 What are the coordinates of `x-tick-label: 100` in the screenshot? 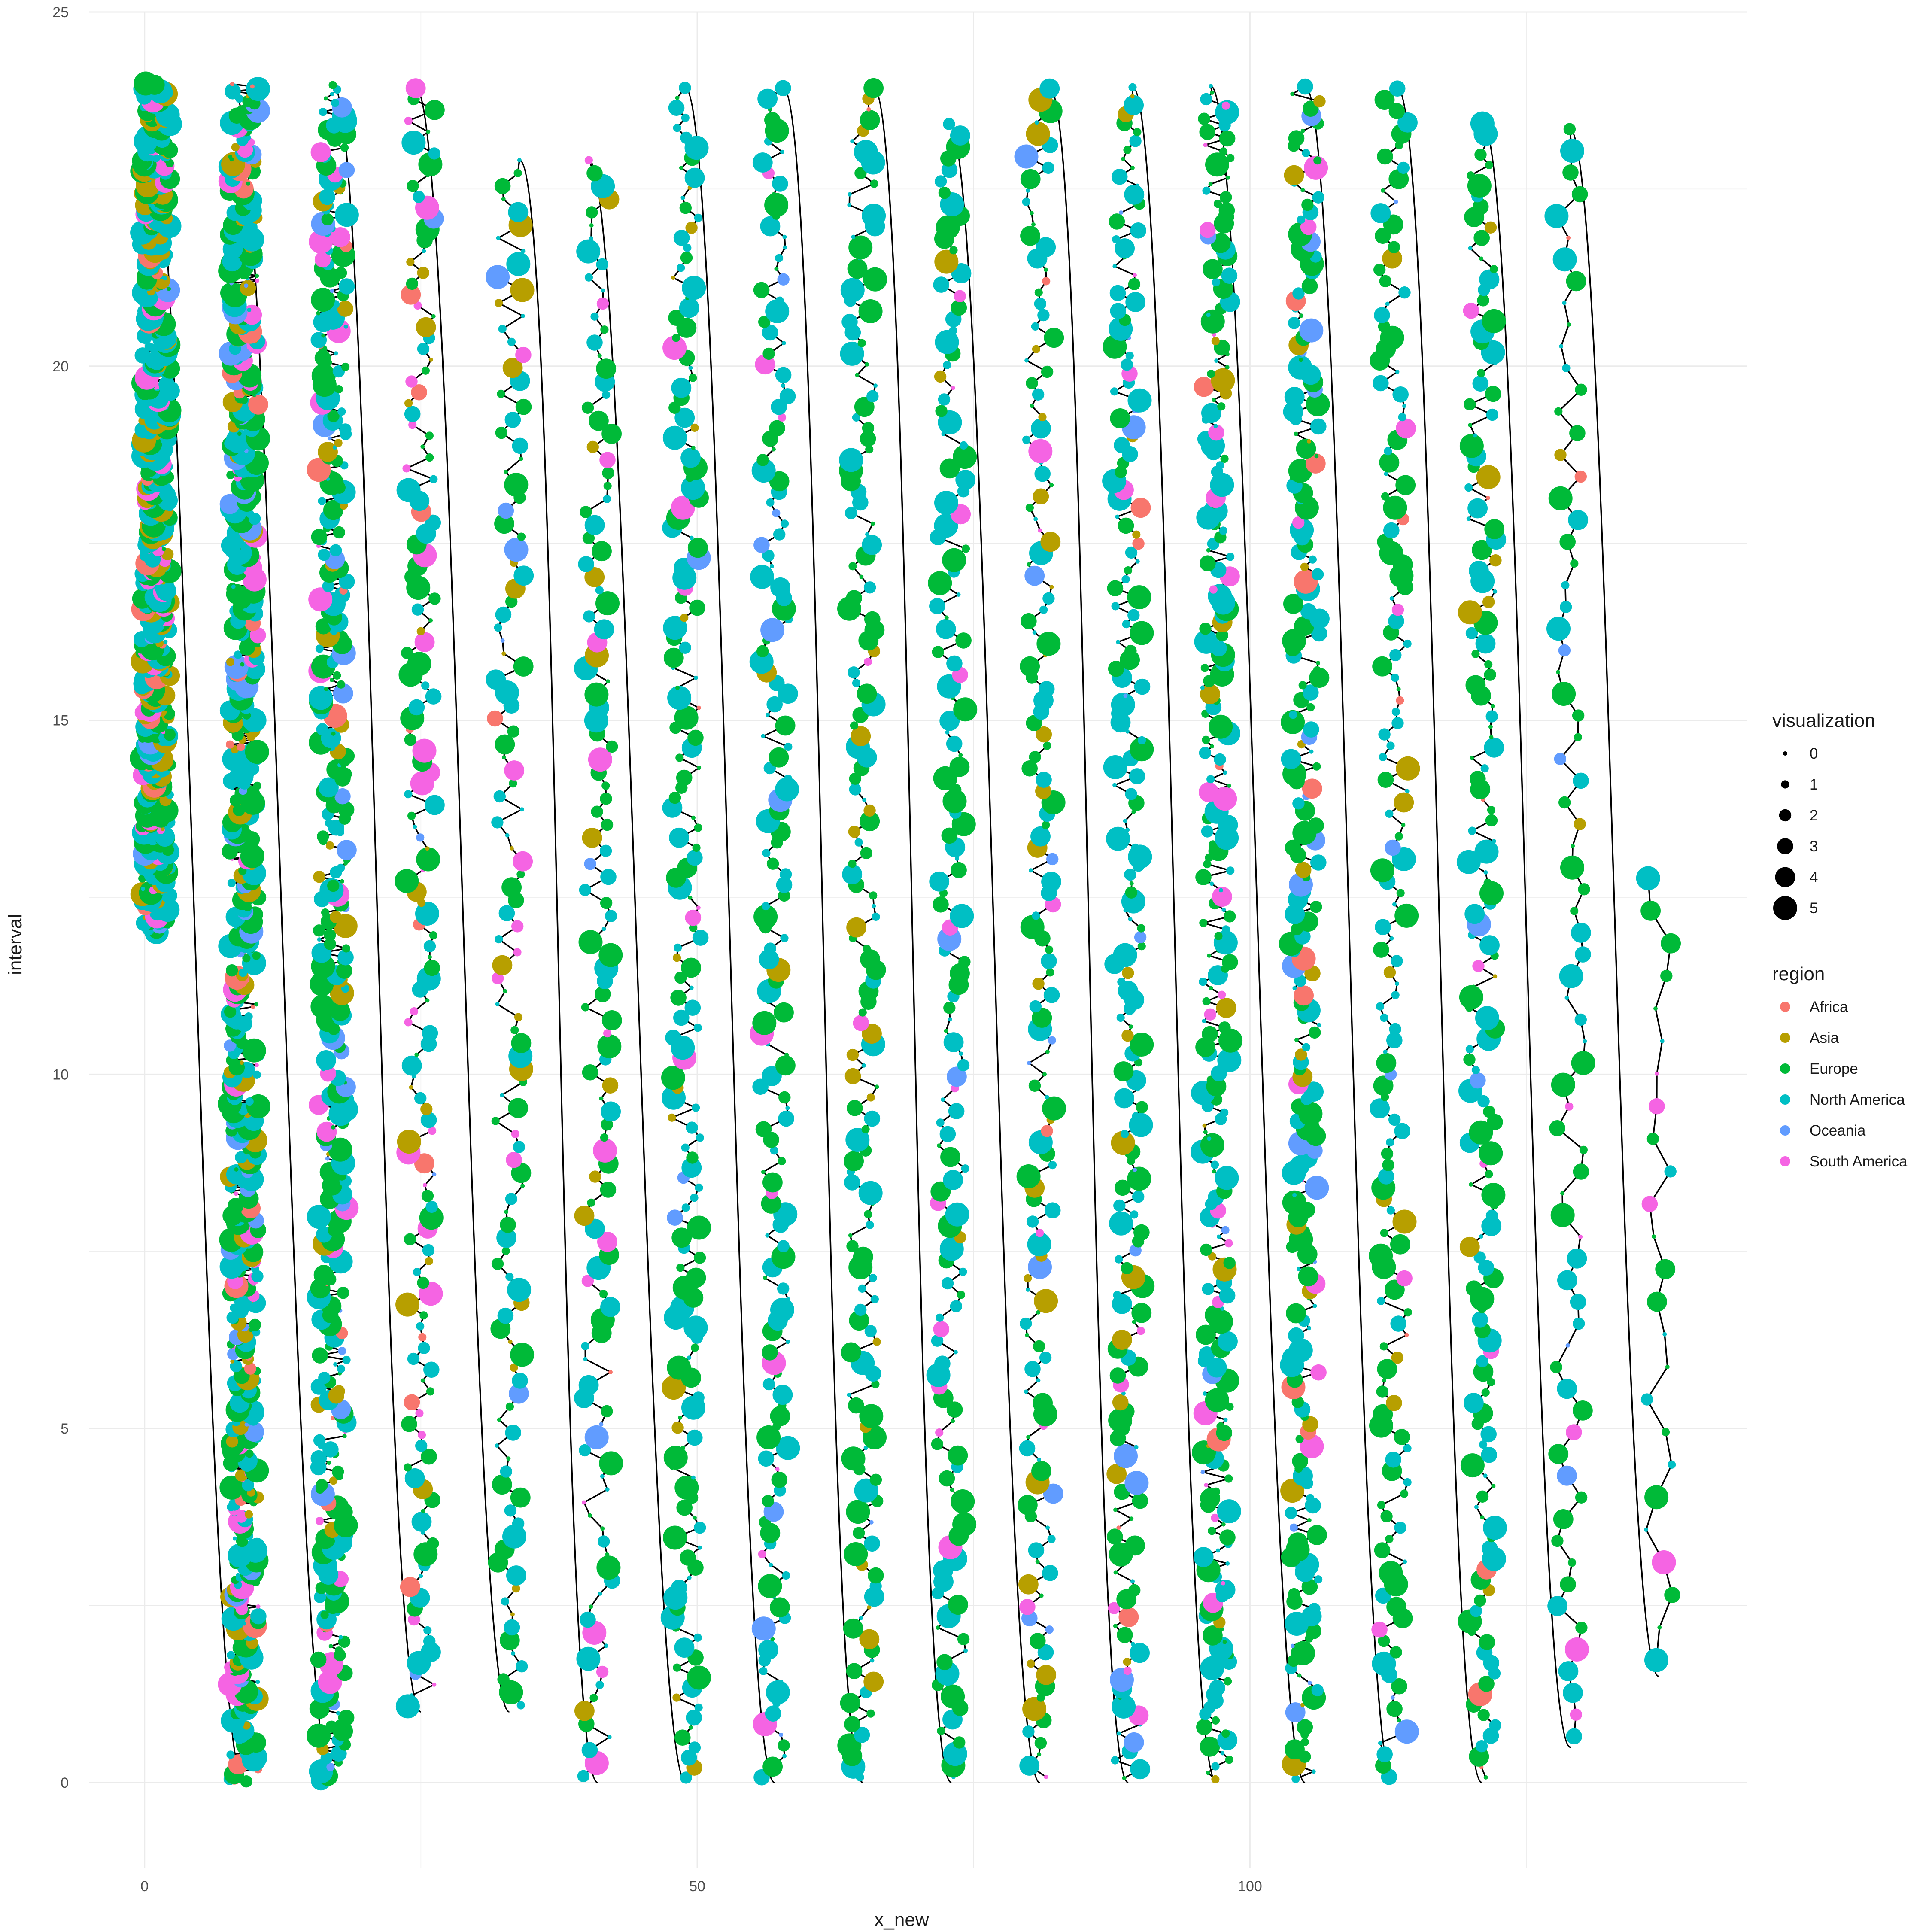 It's located at (1250, 1887).